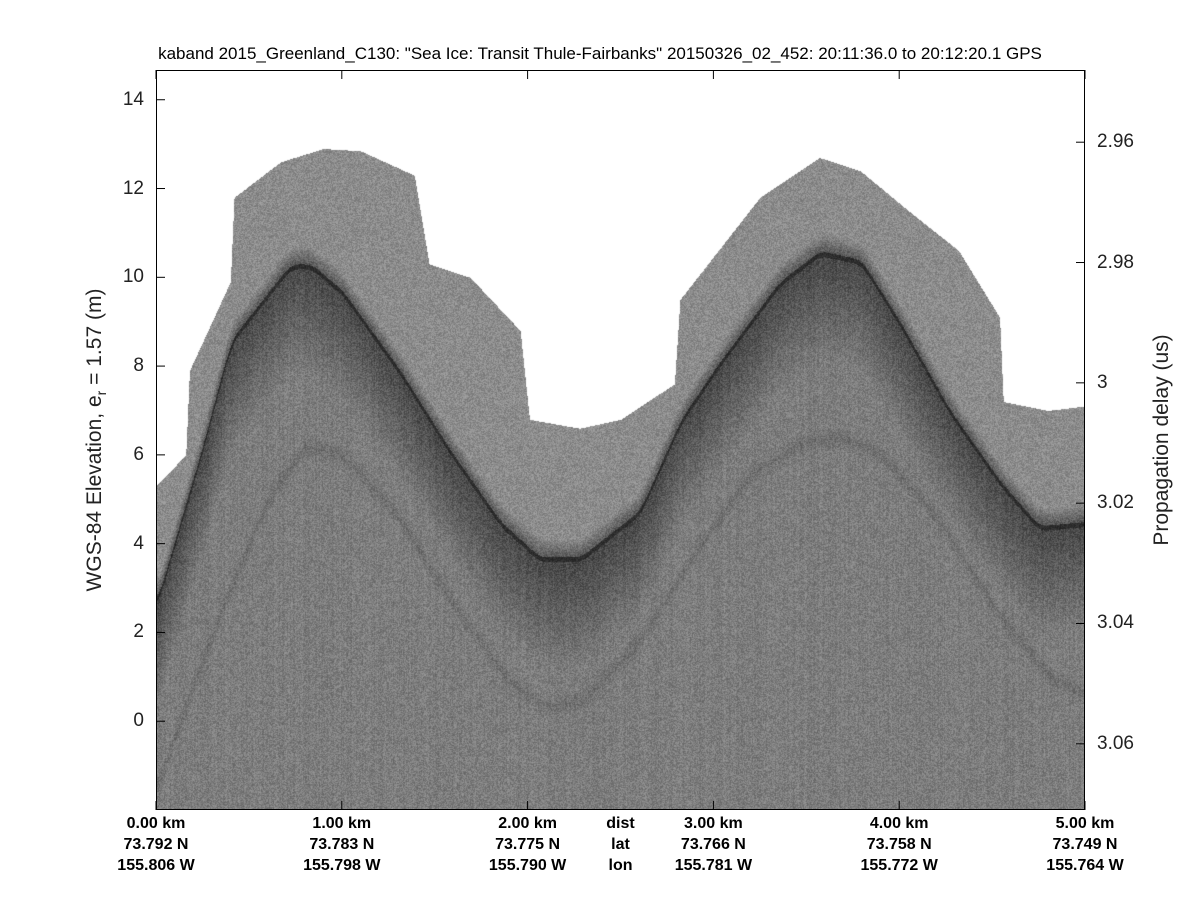  I want to click on y-axis-label-left: WGS-84 Elevation, er = 1.57 (m), so click(96, 440).